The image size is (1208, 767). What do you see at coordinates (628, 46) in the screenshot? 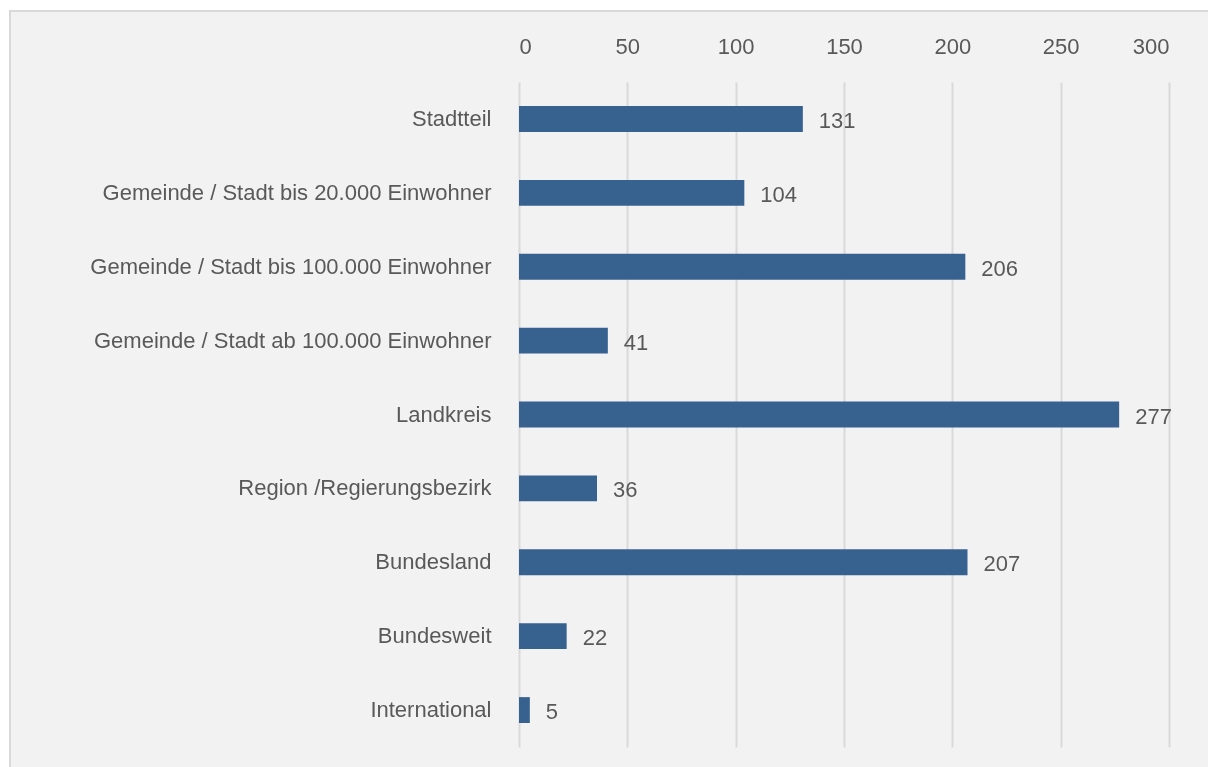
I see `x-tick-label: 50` at bounding box center [628, 46].